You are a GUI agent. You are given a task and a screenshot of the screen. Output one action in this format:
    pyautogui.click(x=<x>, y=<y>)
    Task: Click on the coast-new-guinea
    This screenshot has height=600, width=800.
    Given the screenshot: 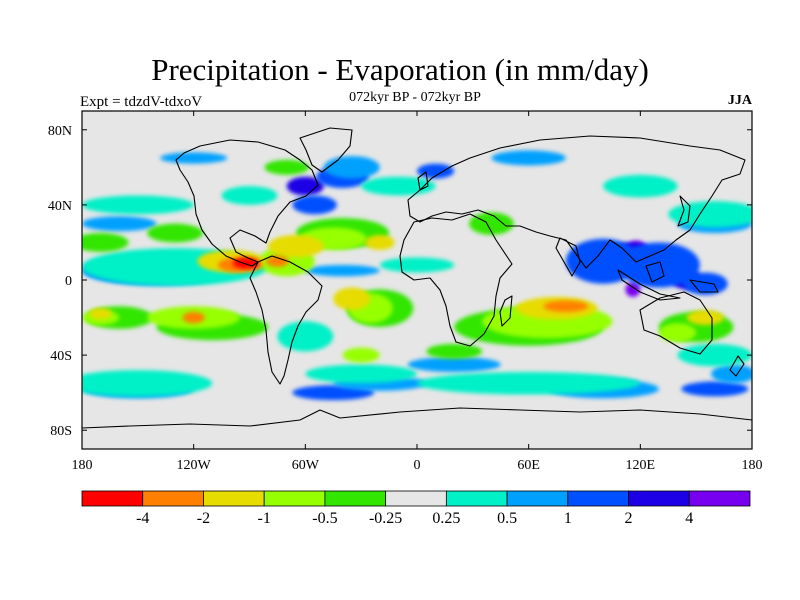 What is the action you would take?
    pyautogui.click(x=704, y=286)
    